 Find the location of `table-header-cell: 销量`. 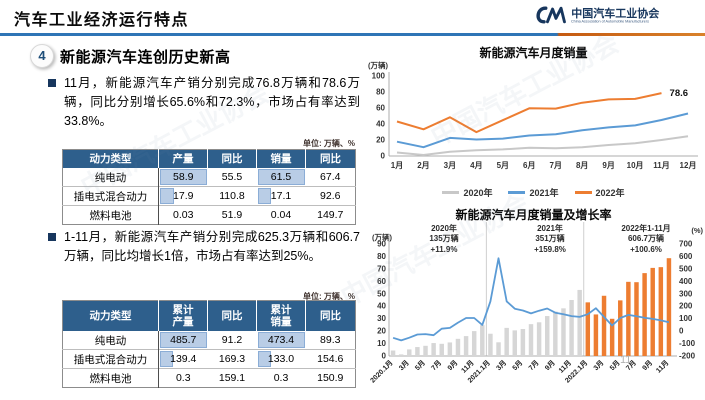

table-header-cell: 销量 is located at coordinates (281, 159).